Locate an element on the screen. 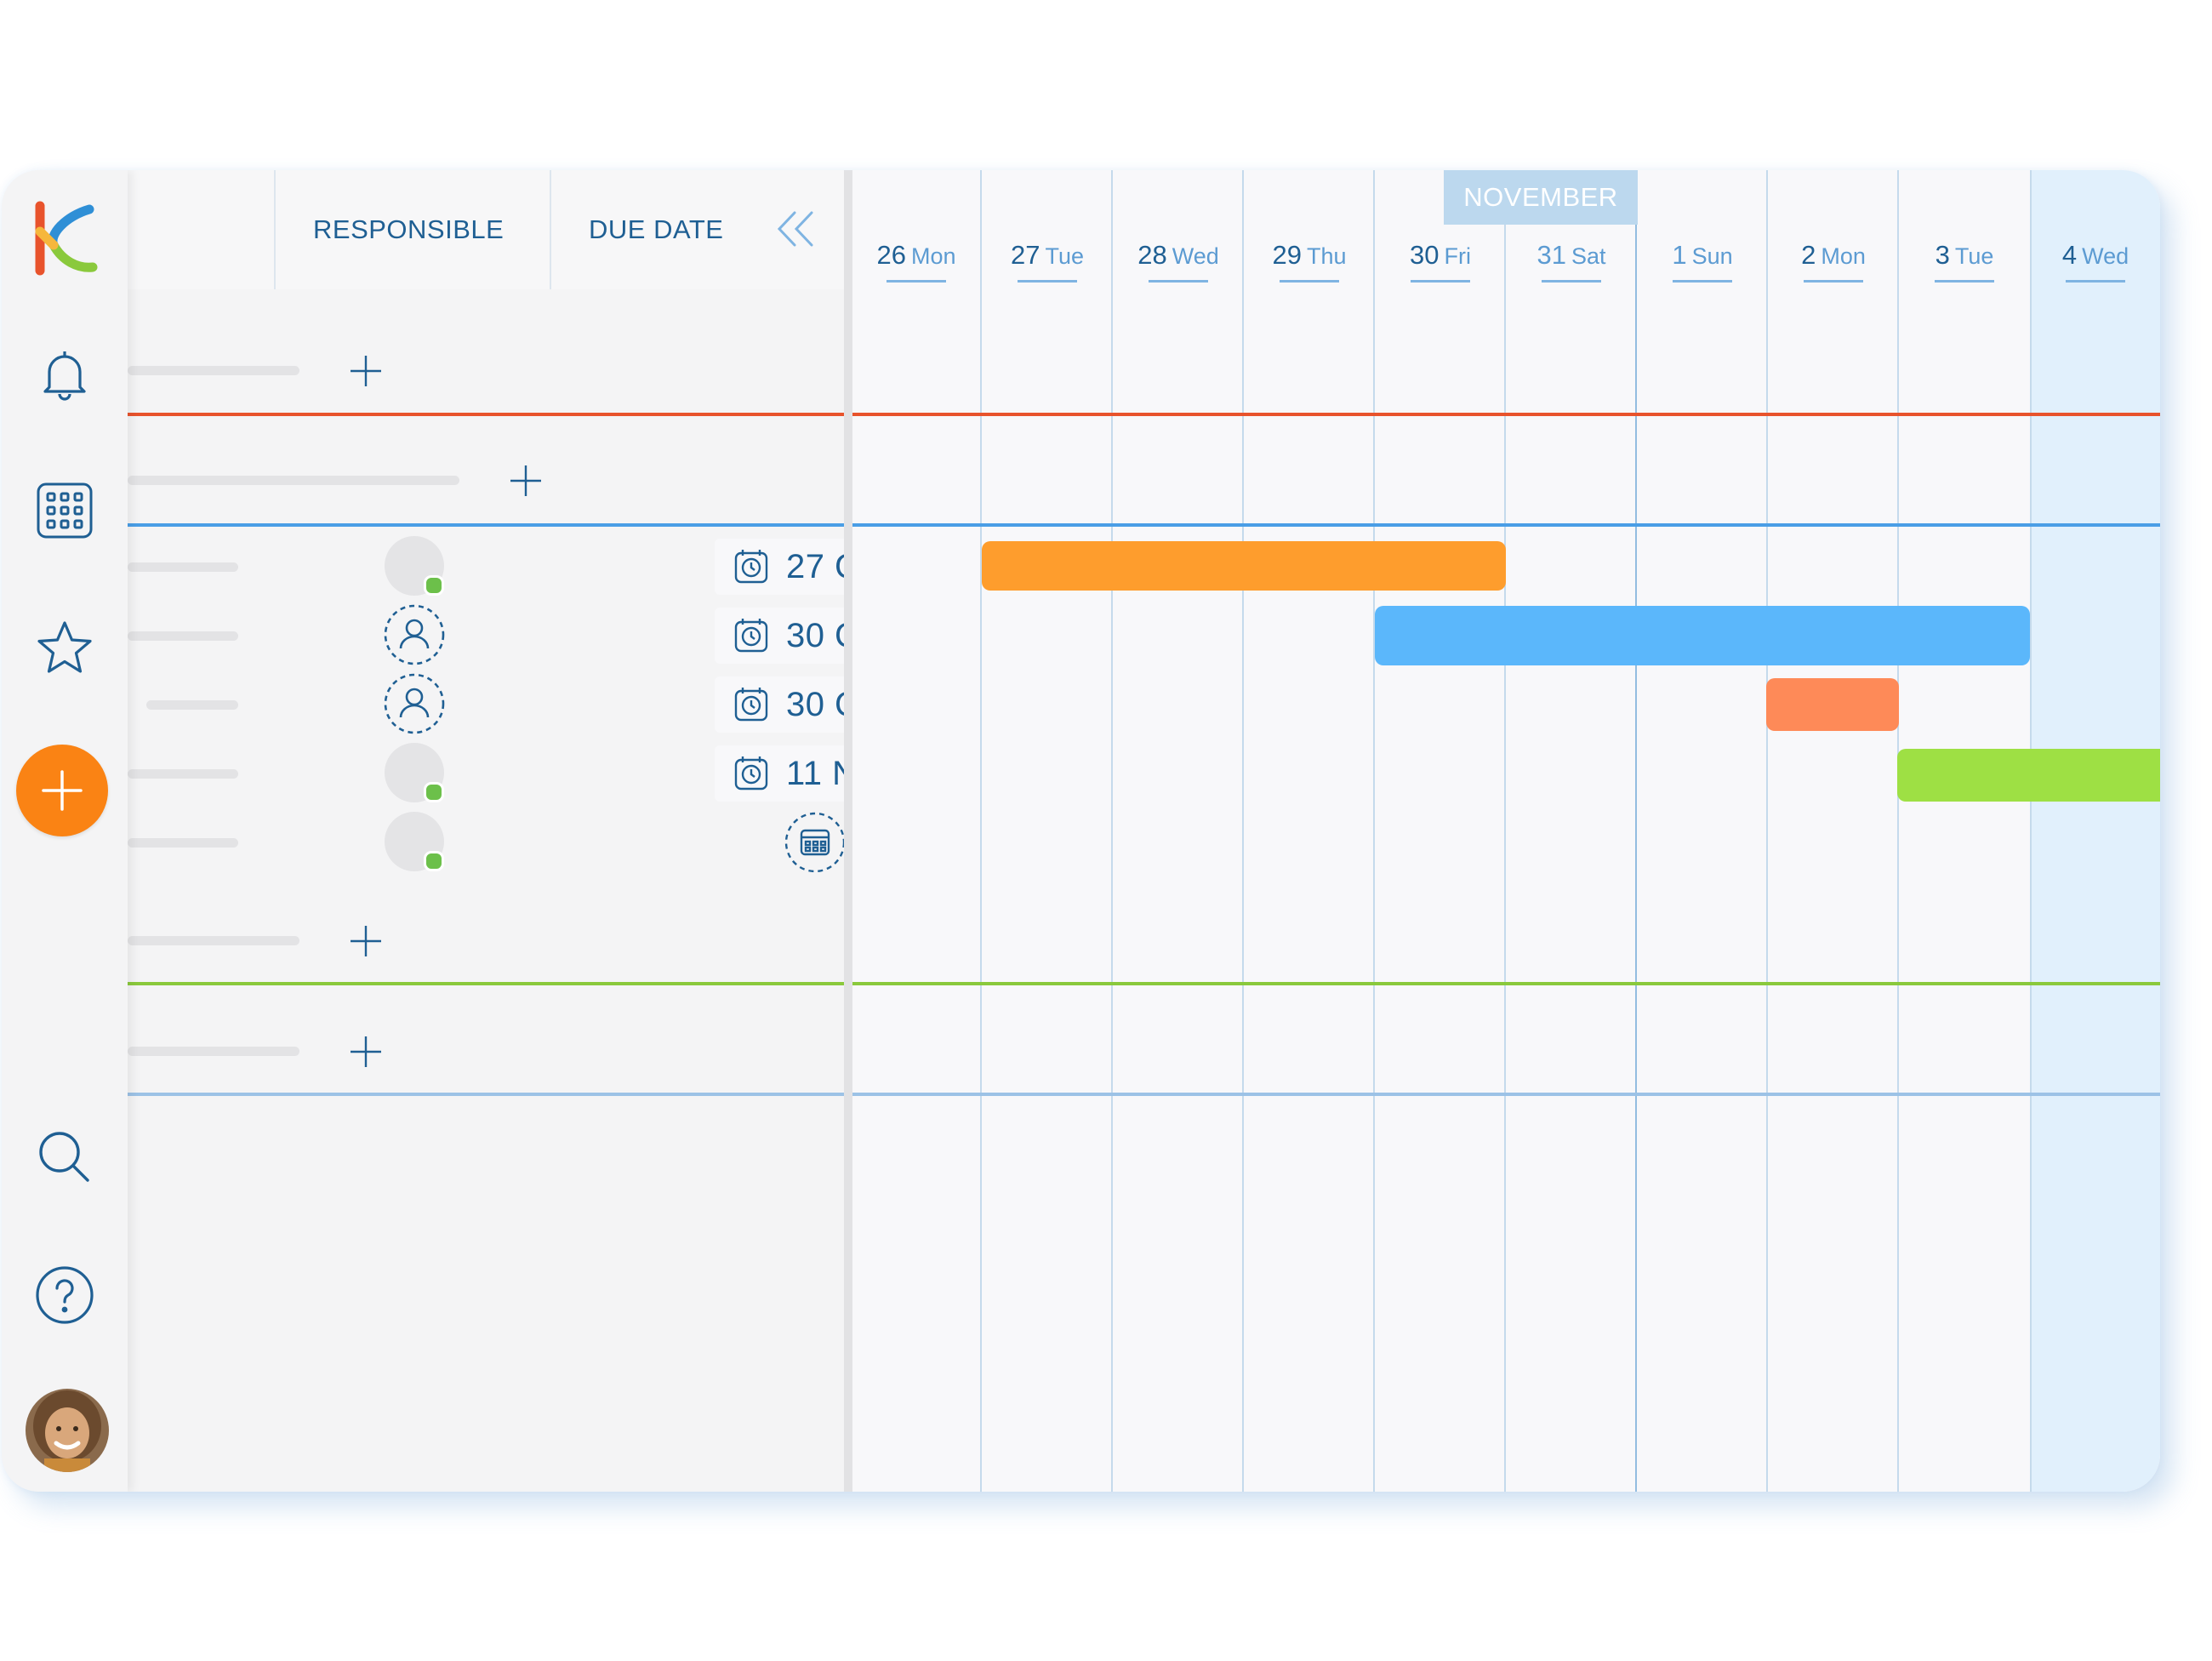 Image resolution: width=2212 pixels, height=1661 pixels. day-number: 27 is located at coordinates (1025, 255).